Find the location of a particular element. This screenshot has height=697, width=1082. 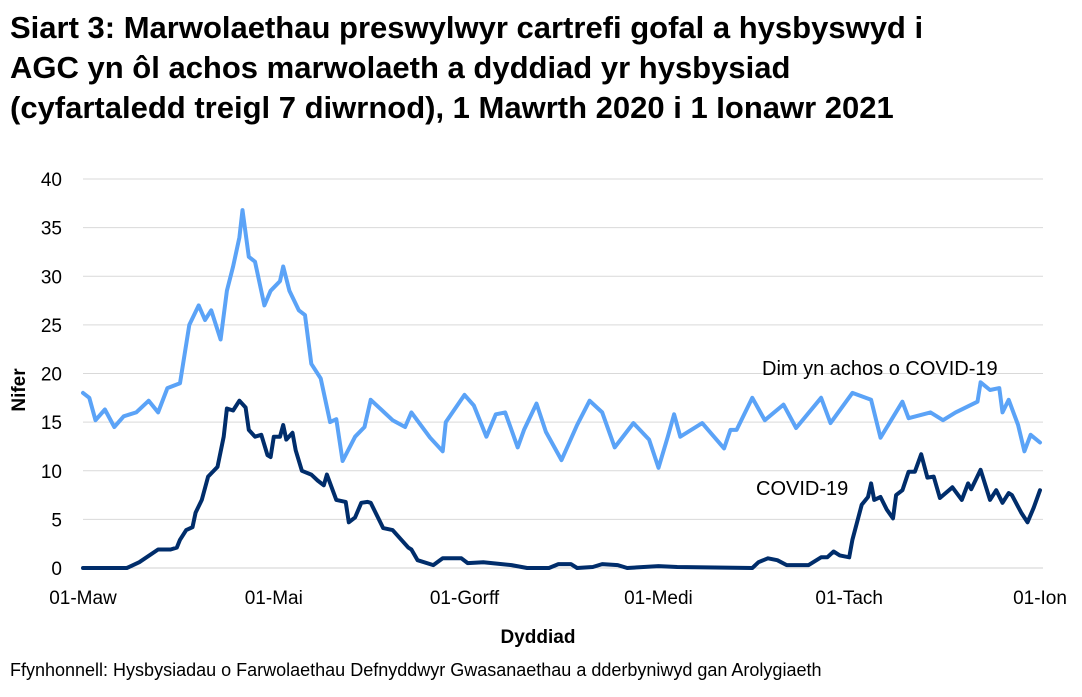

y-tick-label: 0 is located at coordinates (56, 569).